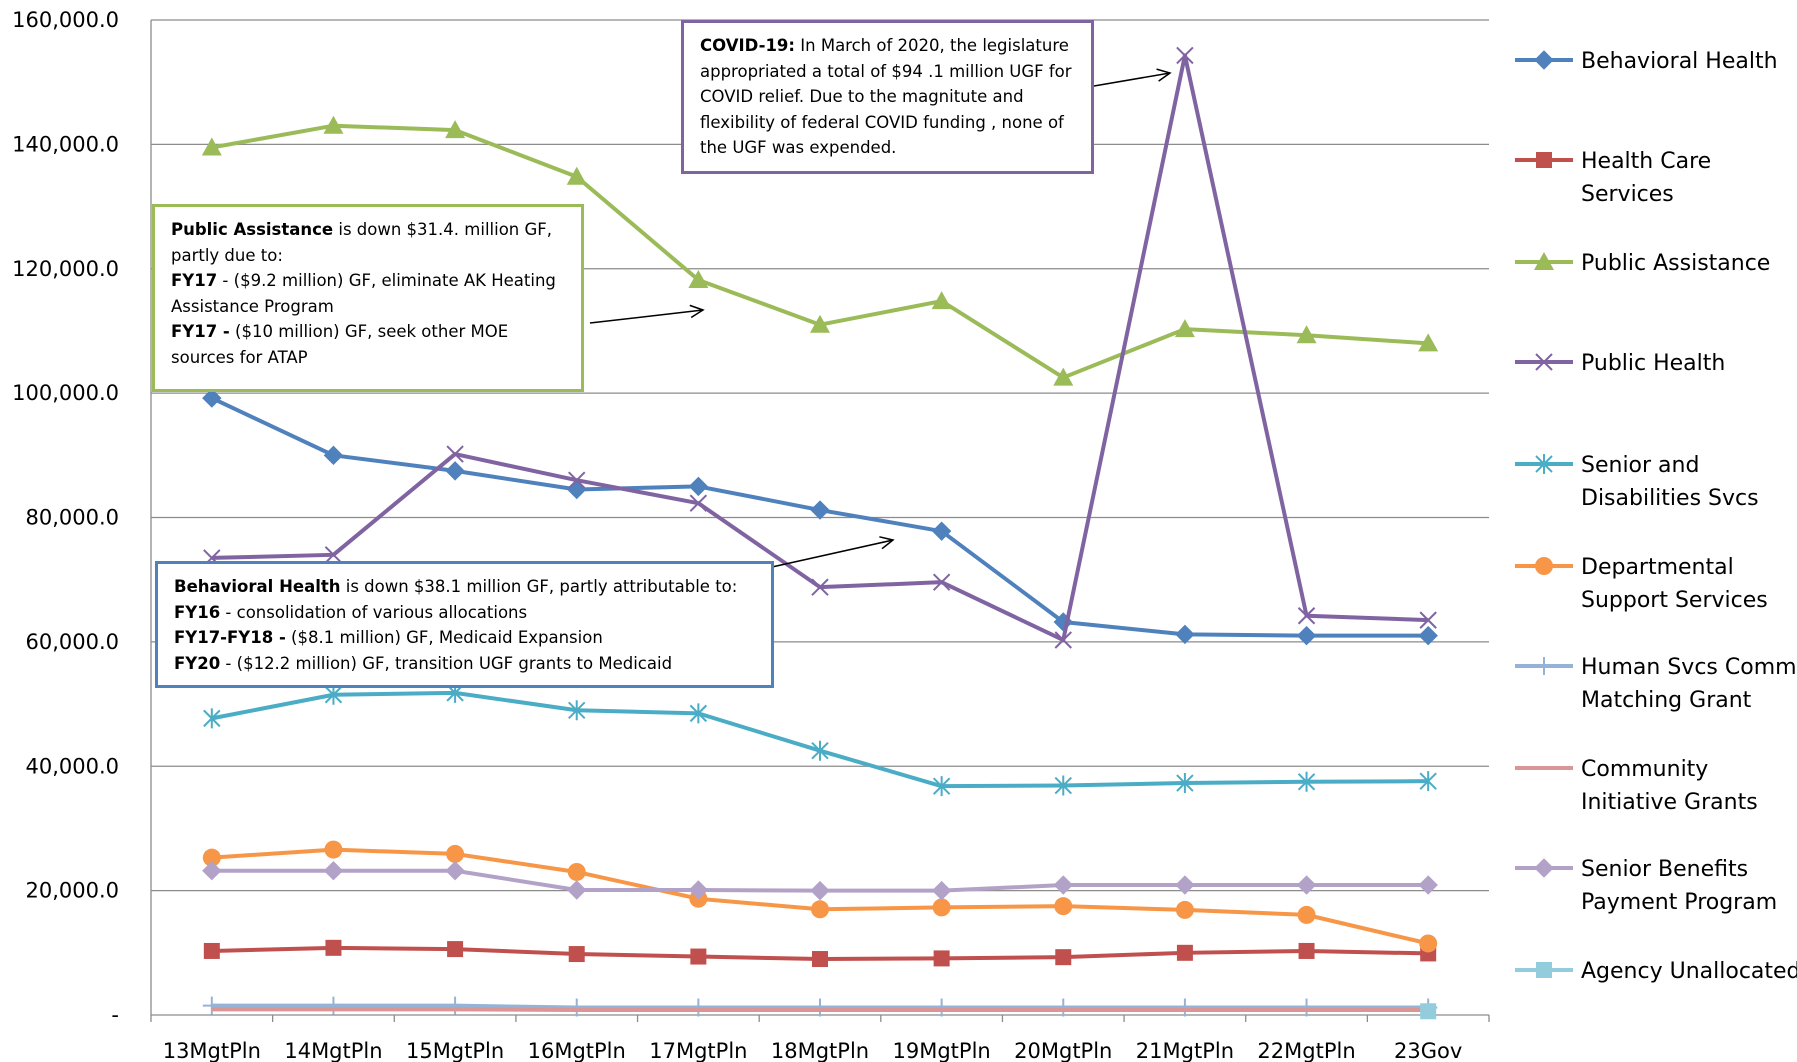 This screenshot has height=1062, width=1797. I want to click on legend-label: Agency Unallocated, so click(1689, 971).